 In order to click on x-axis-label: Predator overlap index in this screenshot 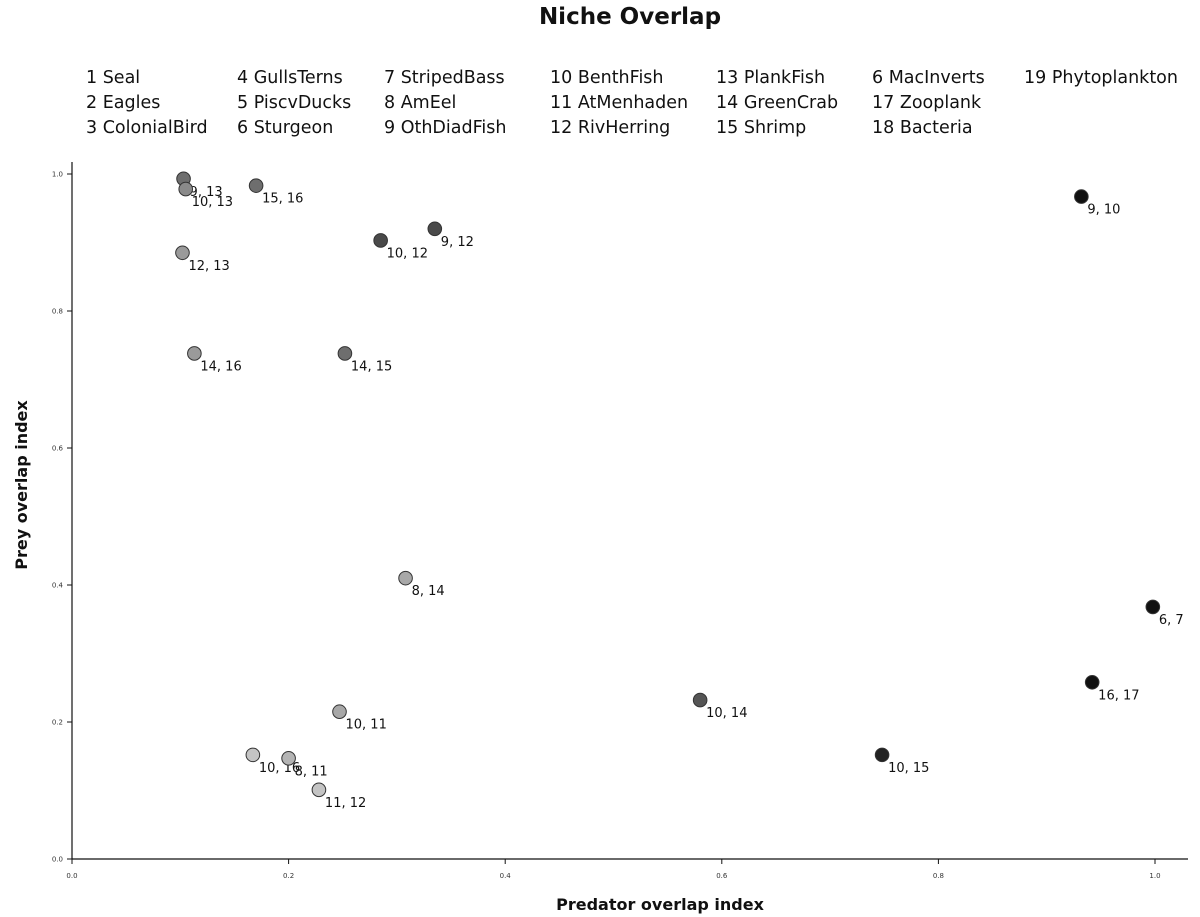, I will do `click(660, 904)`.